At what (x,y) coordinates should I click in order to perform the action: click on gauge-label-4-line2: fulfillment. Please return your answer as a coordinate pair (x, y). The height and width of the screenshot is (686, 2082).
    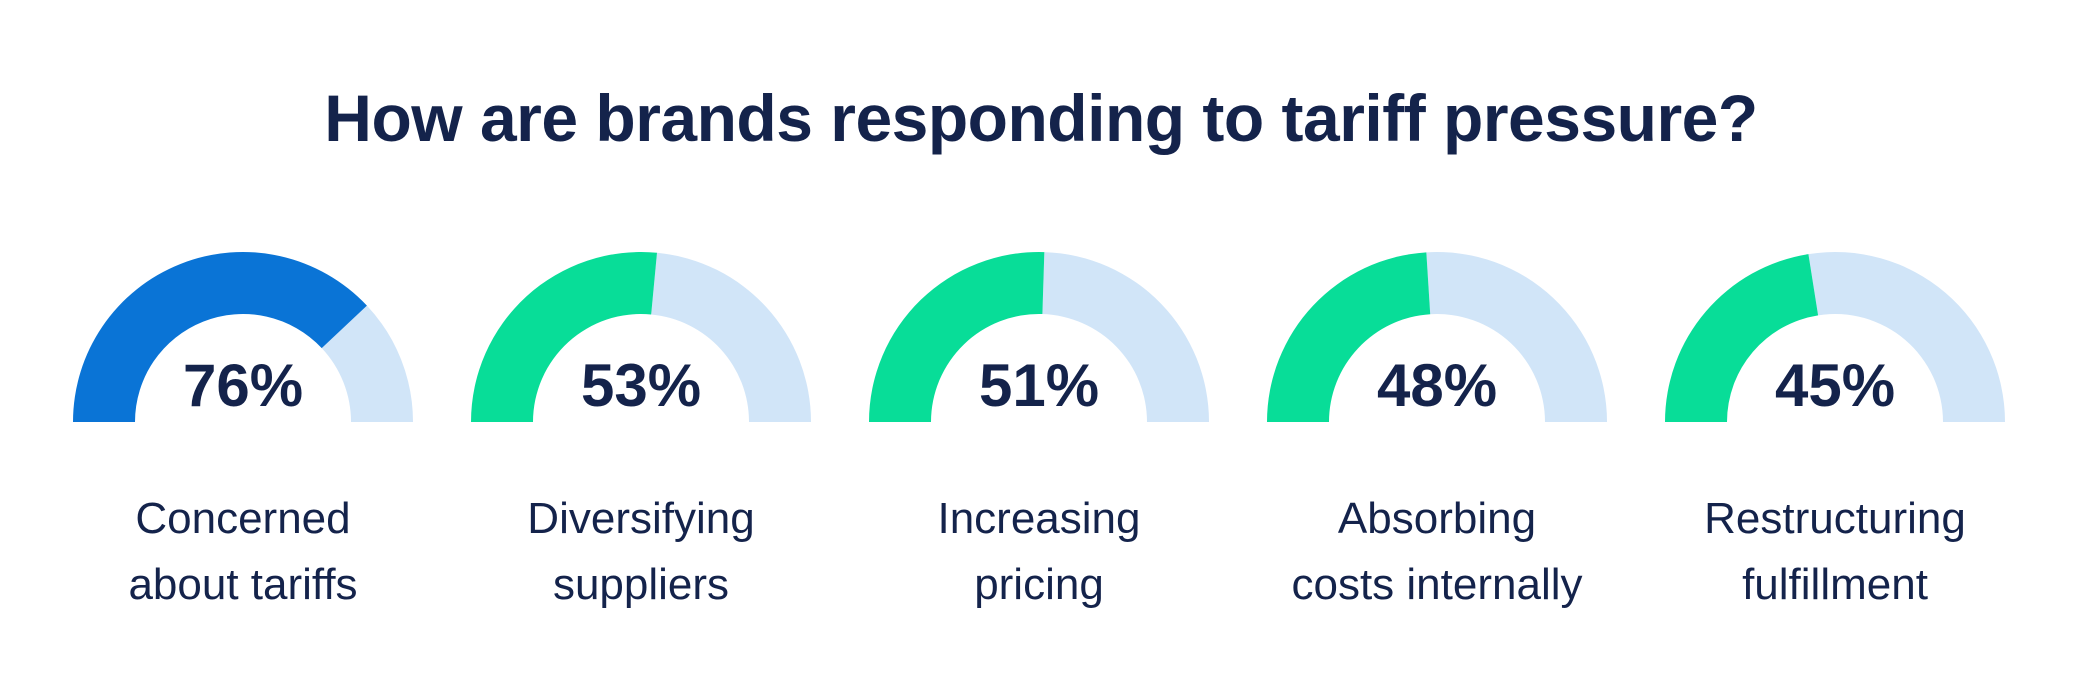
    Looking at the image, I should click on (1835, 584).